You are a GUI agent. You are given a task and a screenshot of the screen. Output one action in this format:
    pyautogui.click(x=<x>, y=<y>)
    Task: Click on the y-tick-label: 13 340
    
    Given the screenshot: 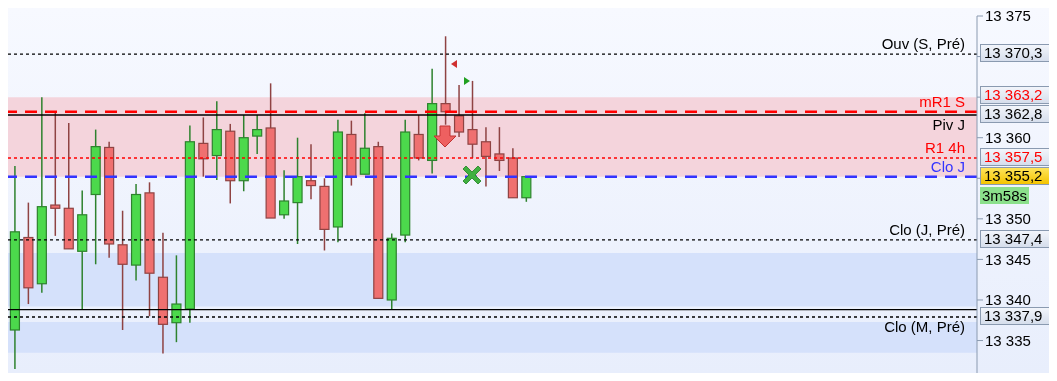 What is the action you would take?
    pyautogui.click(x=1008, y=300)
    